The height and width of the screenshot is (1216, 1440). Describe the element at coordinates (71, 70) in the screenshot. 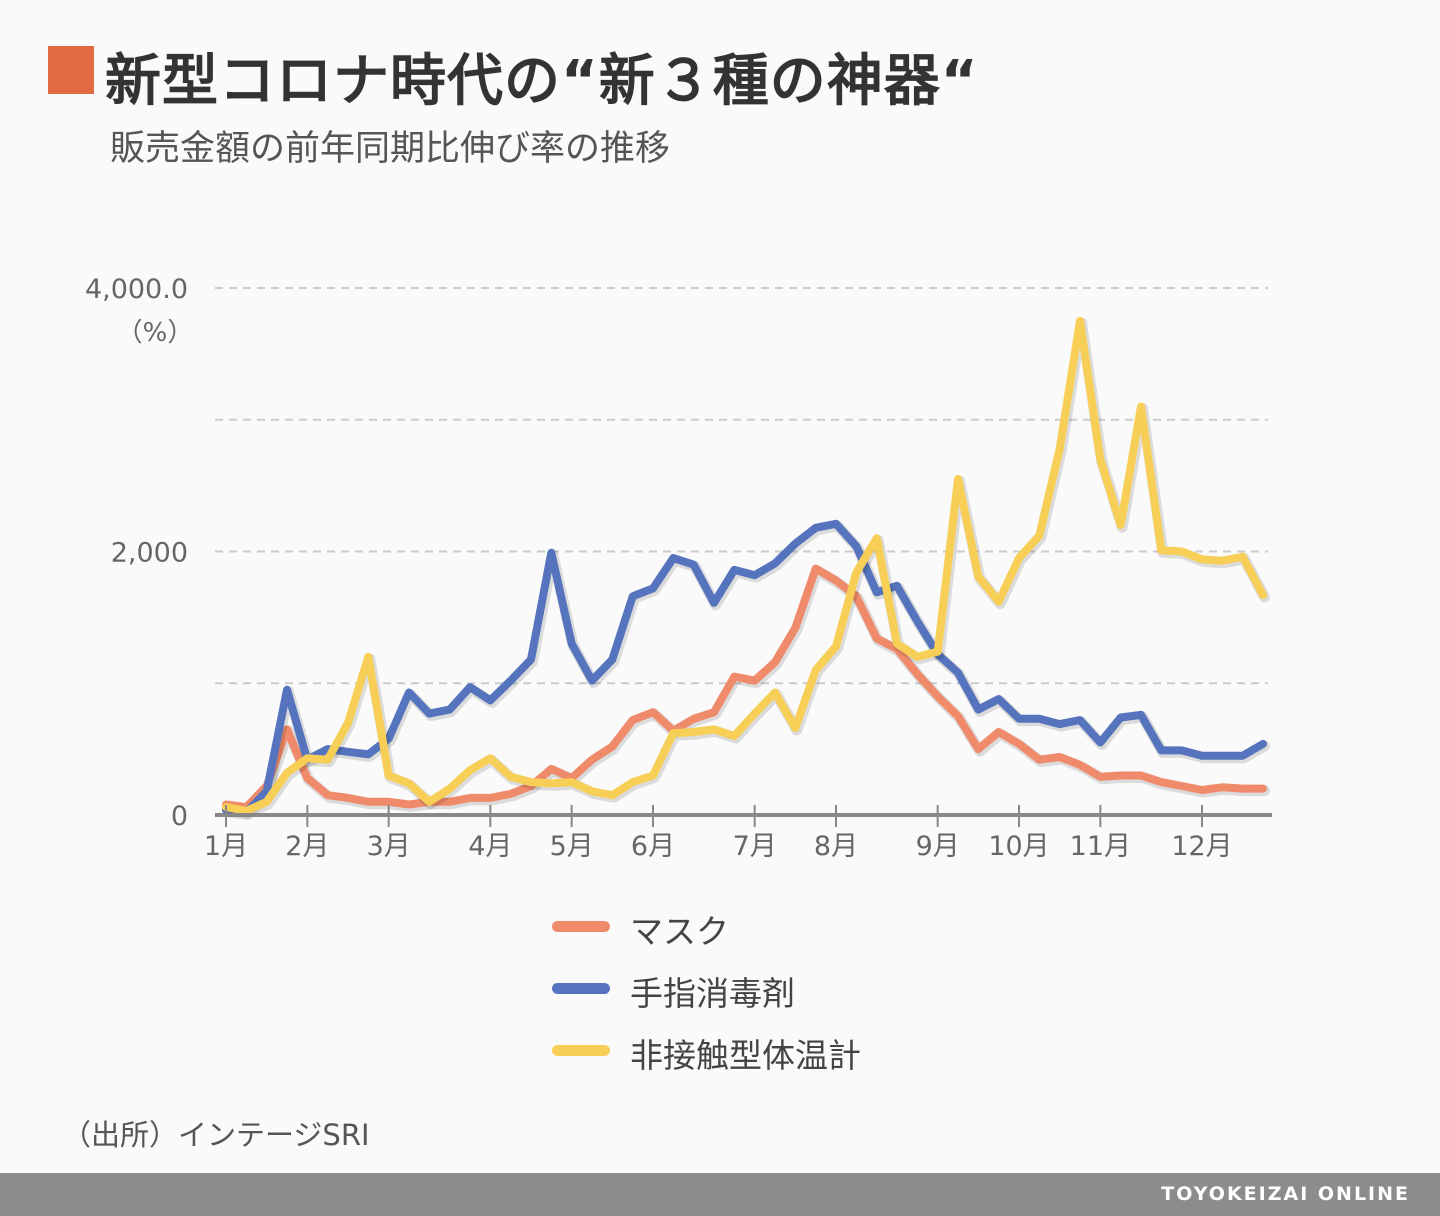

I see `title-marker-square` at that location.